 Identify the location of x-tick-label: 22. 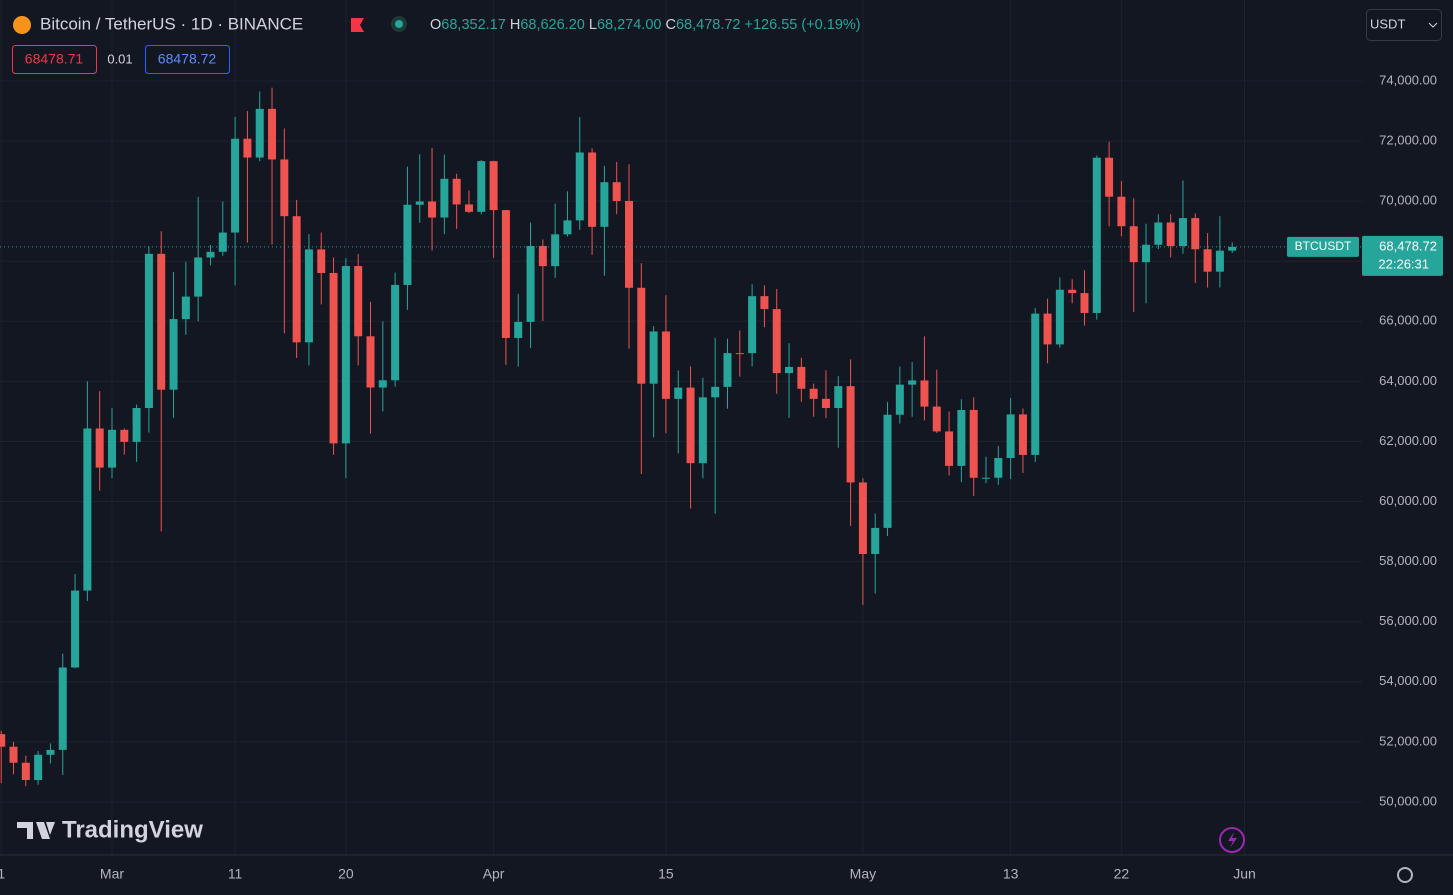
(1122, 874).